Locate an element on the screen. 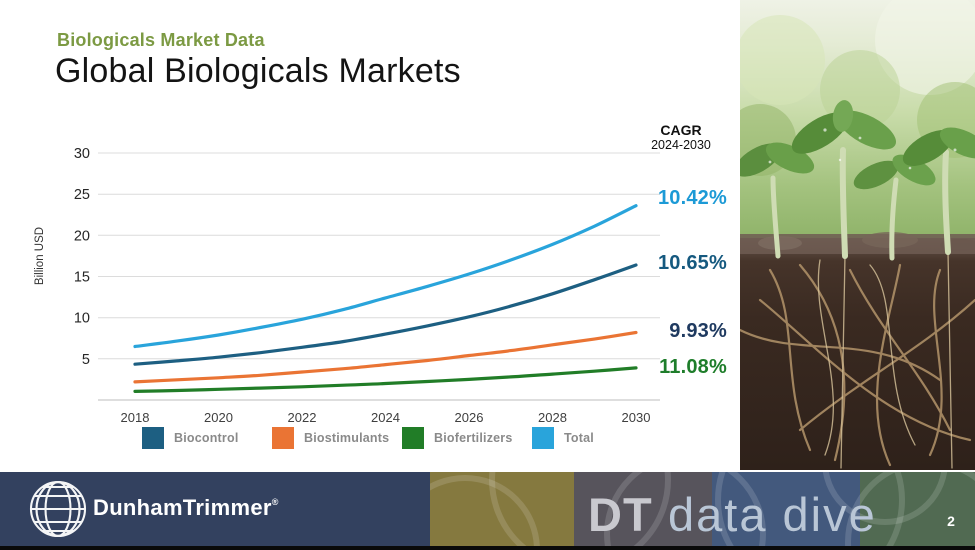 The width and height of the screenshot is (975, 550). bottom-strip is located at coordinates (487, 548).